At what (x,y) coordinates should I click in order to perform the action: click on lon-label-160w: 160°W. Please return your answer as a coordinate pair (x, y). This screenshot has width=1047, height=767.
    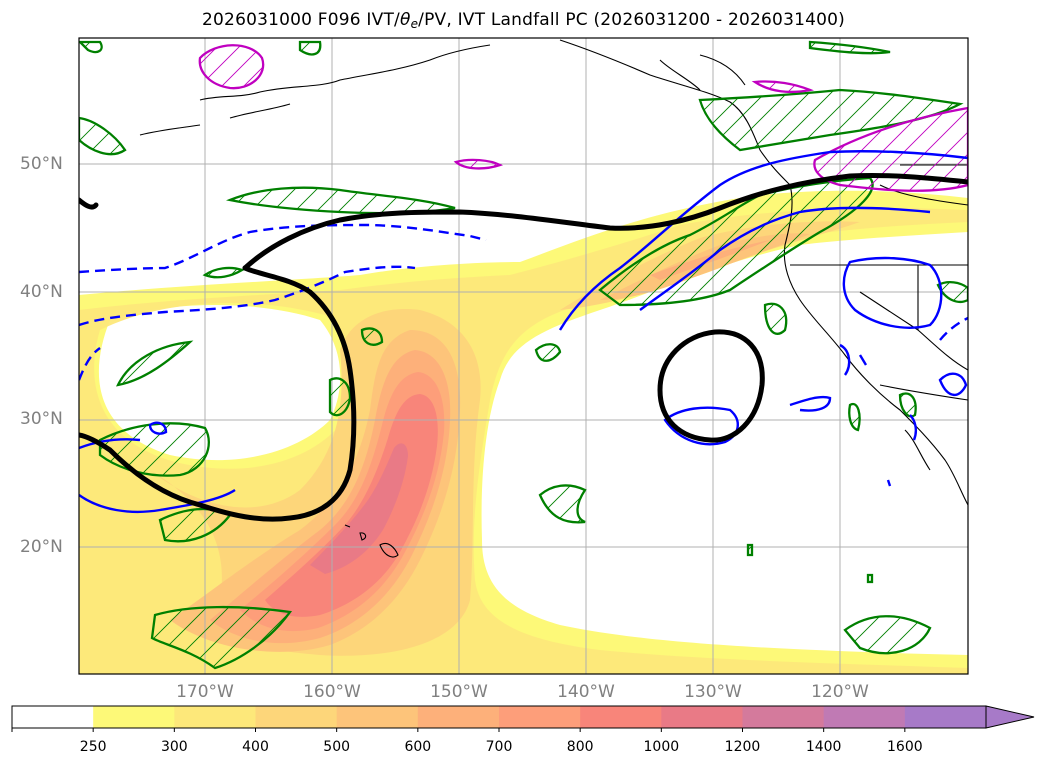
    Looking at the image, I should click on (332, 692).